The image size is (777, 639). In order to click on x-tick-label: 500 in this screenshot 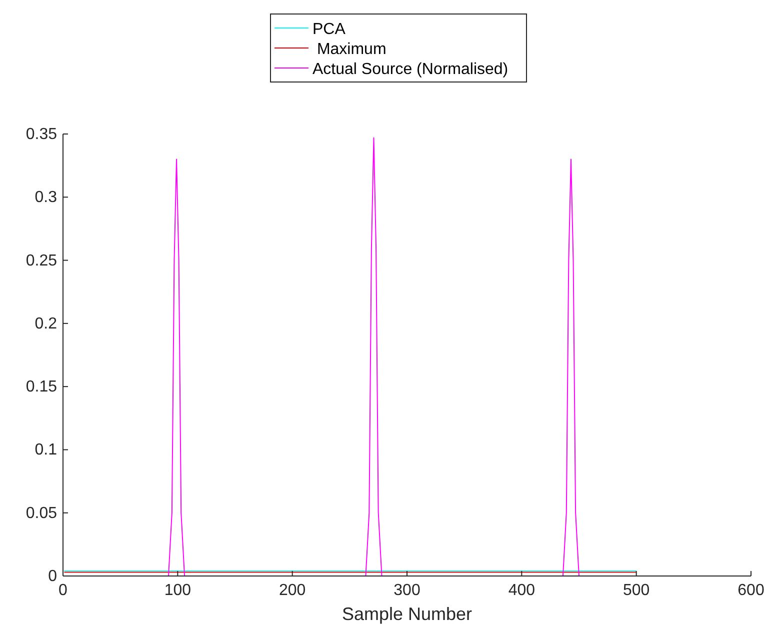, I will do `click(636, 590)`.